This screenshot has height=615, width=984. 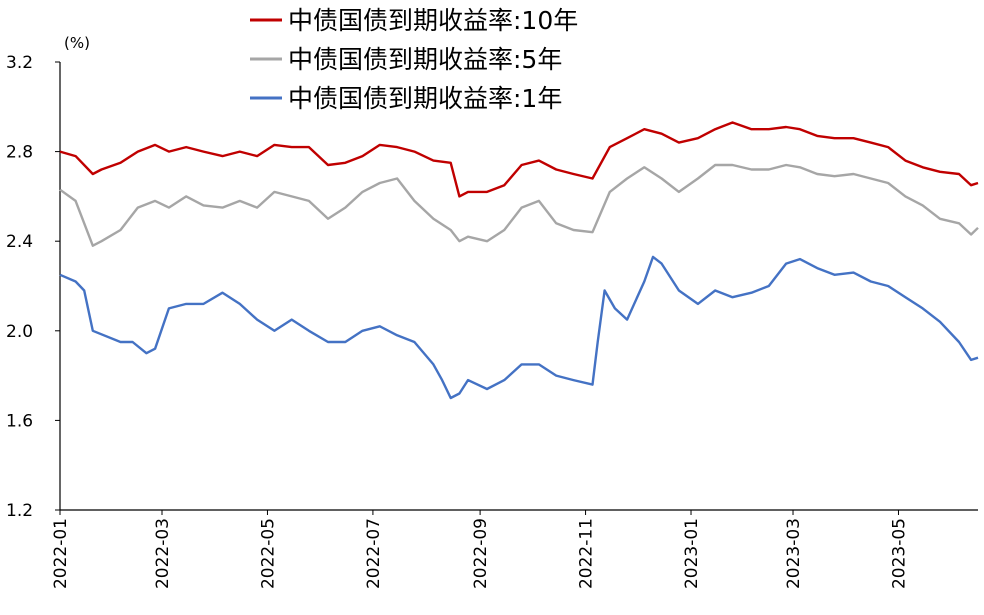 I want to click on y-axis: 3.2 2.8 2.4 2.0 1.6 1.2, so click(x=33, y=287).